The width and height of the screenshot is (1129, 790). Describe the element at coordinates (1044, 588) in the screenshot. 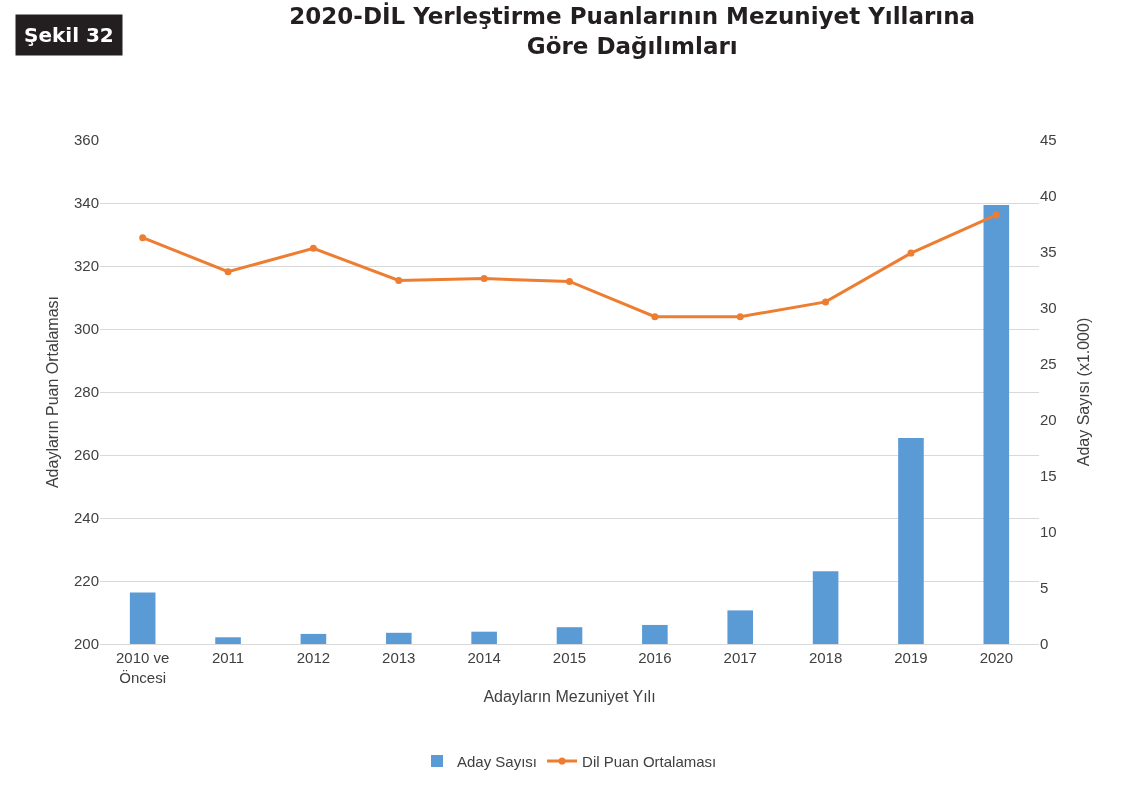

I see `y2-tick-label: 5` at that location.